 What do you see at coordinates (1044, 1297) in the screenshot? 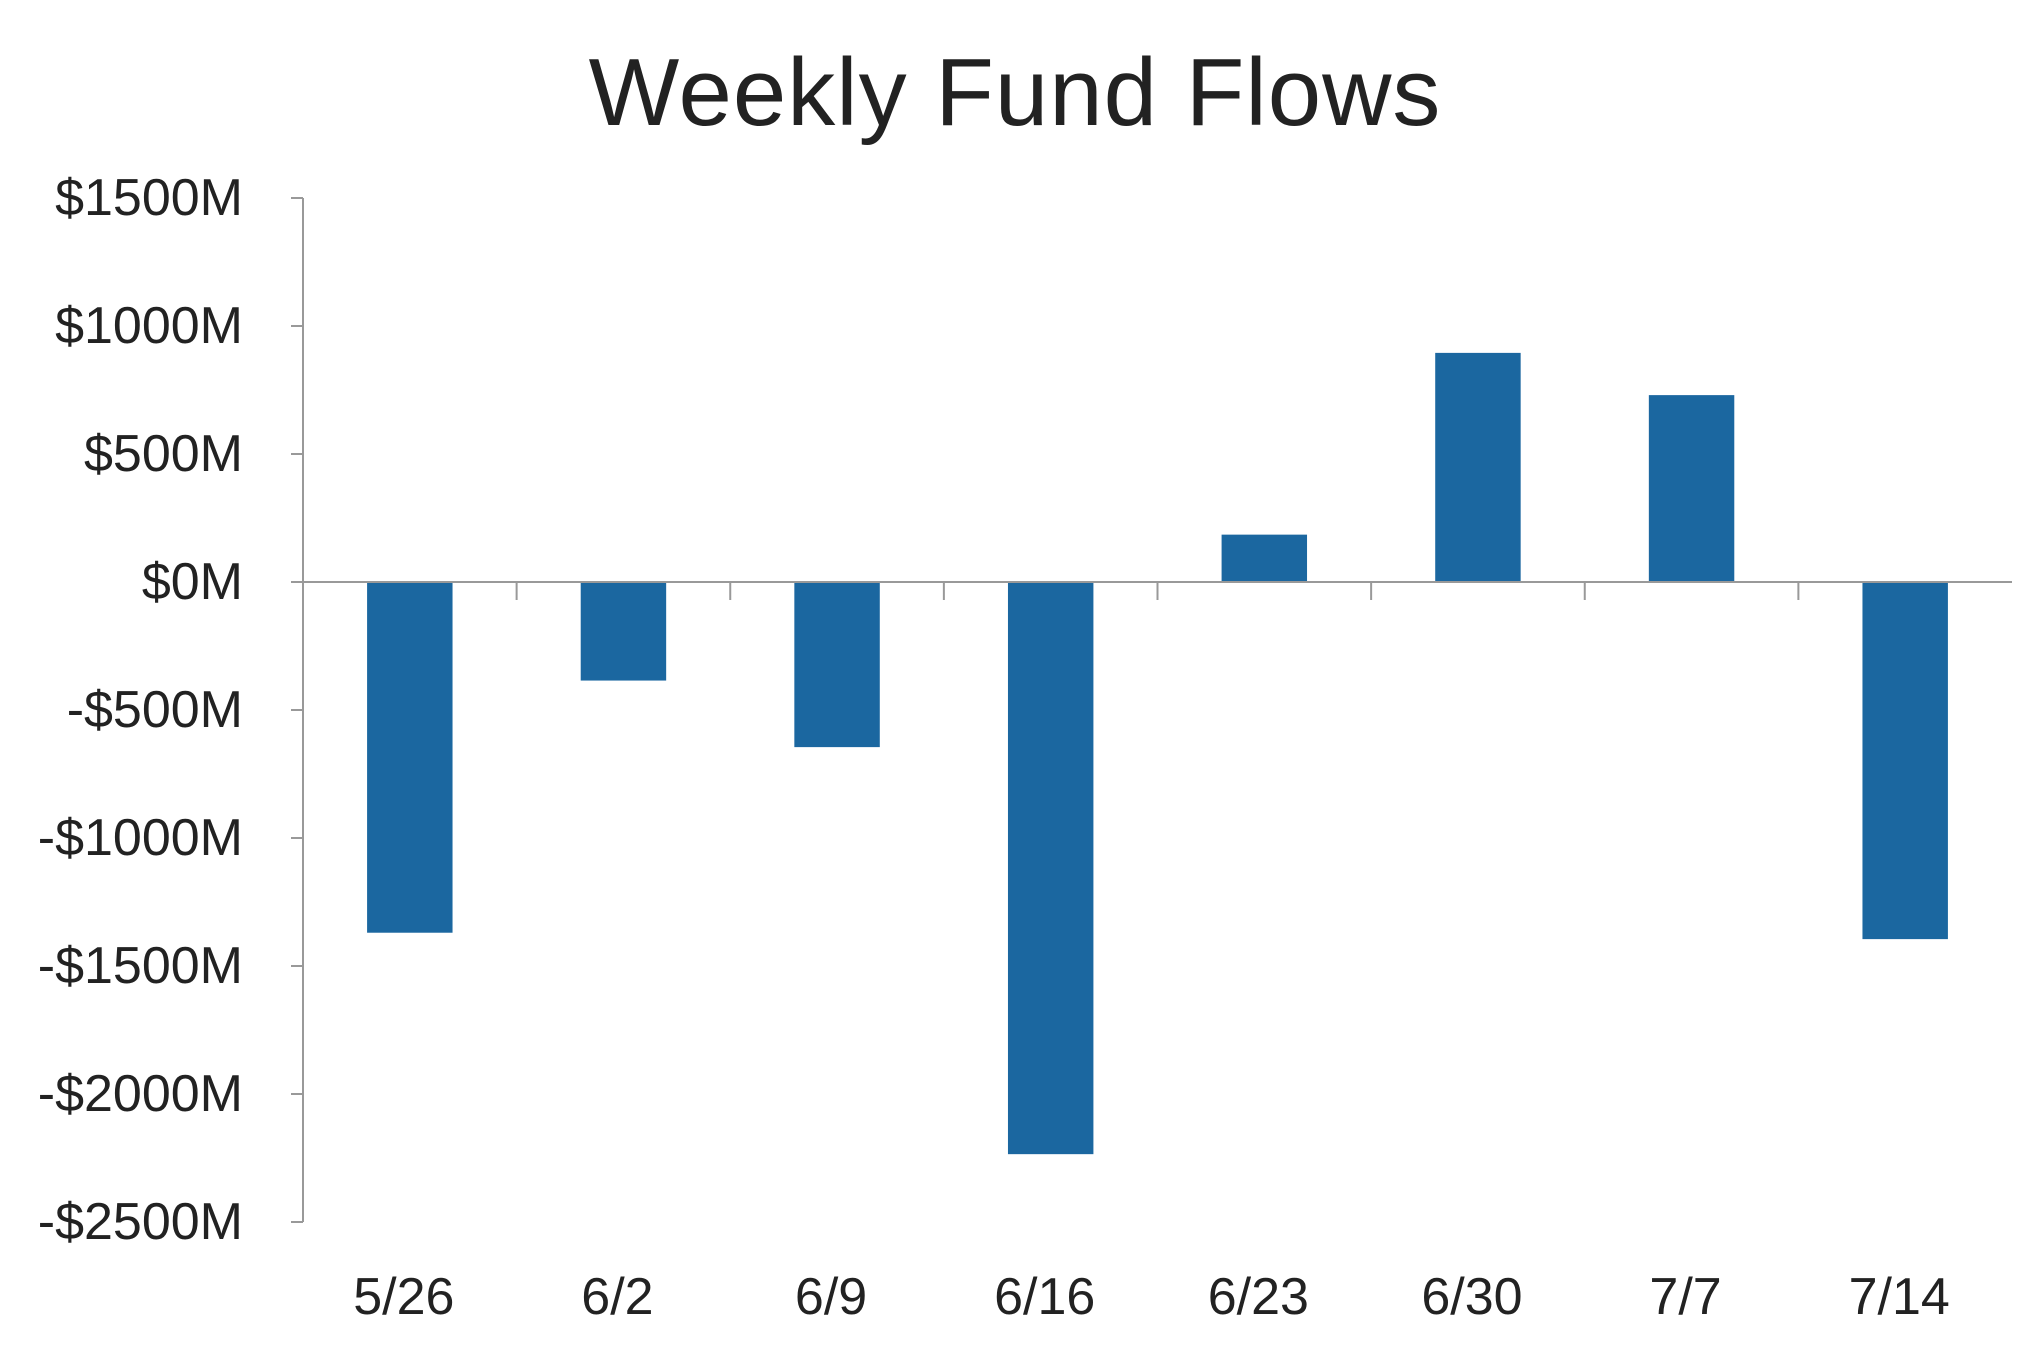
I see `x-tick-label: 6/16` at bounding box center [1044, 1297].